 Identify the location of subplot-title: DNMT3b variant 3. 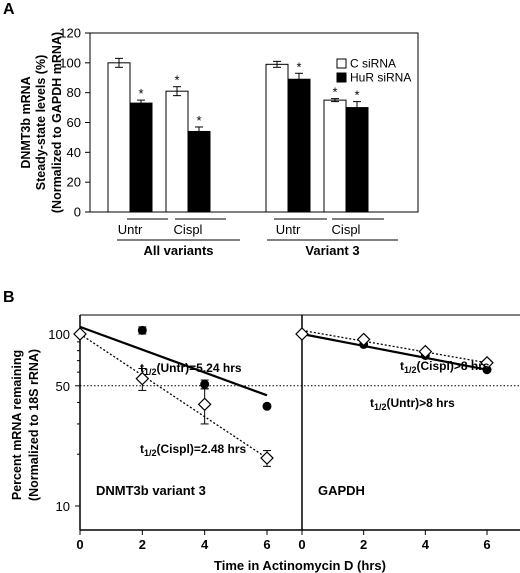
(151, 490).